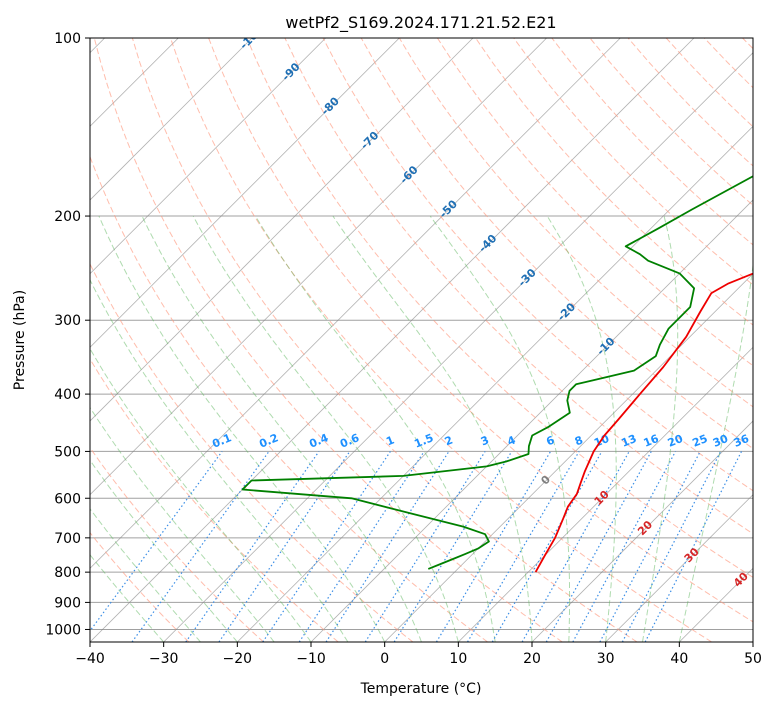  What do you see at coordinates (63, 630) in the screenshot?
I see `y-tick-label: 1000` at bounding box center [63, 630].